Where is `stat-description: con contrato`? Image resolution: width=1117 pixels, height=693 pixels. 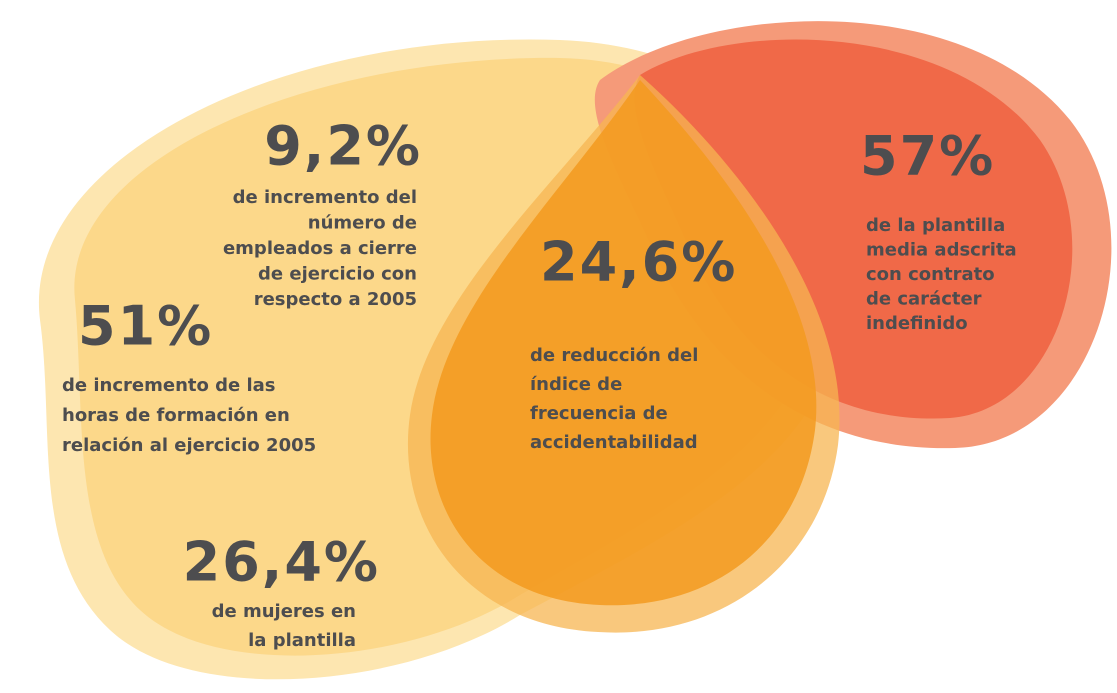 stat-description: con contrato is located at coordinates (930, 274).